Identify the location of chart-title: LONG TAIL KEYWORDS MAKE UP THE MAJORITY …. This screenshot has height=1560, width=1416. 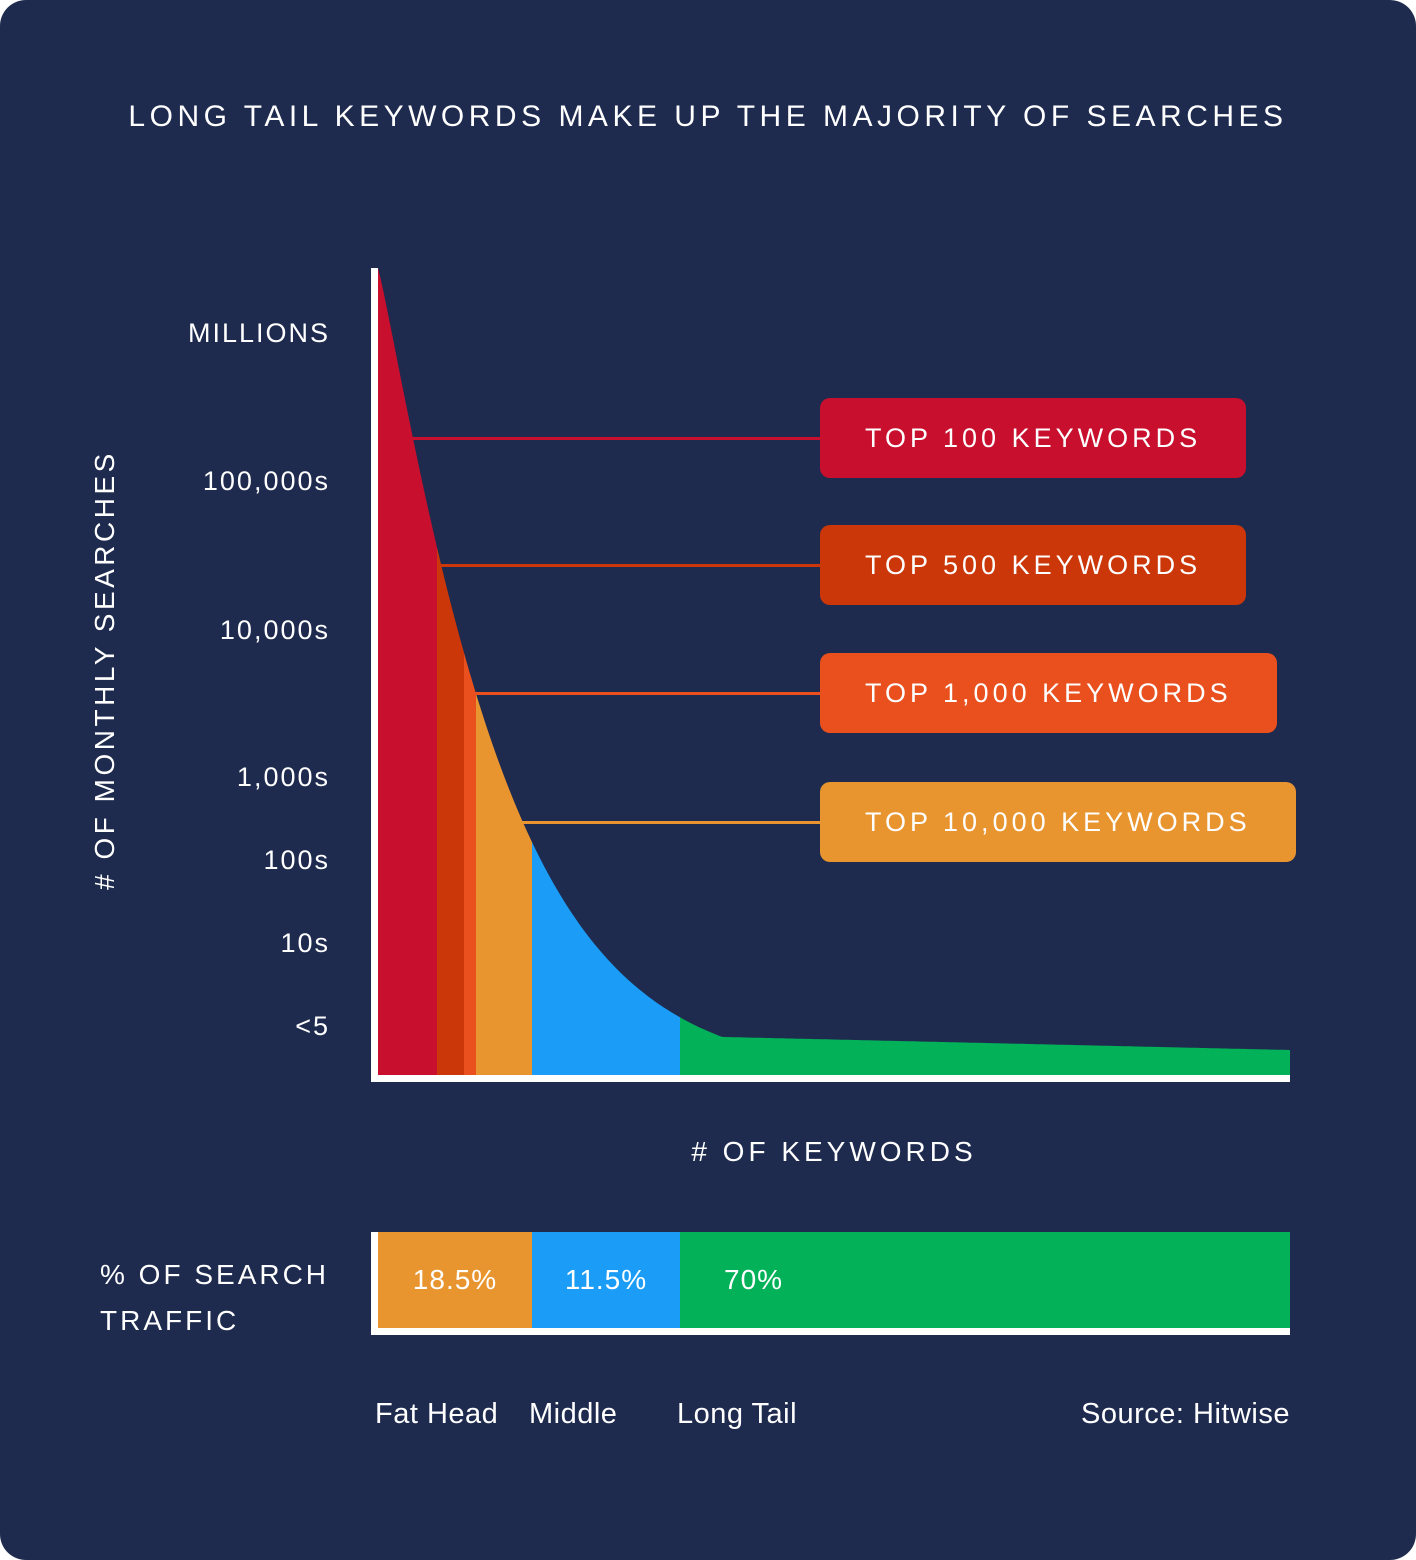
(708, 116).